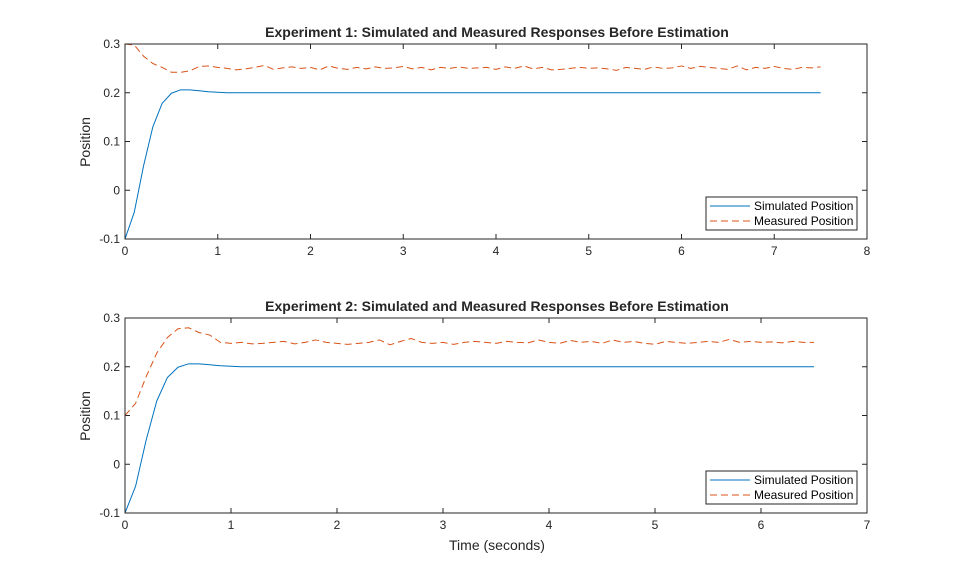  Describe the element at coordinates (497, 545) in the screenshot. I see `chart-2-xlabel: Time (seconds)` at that location.